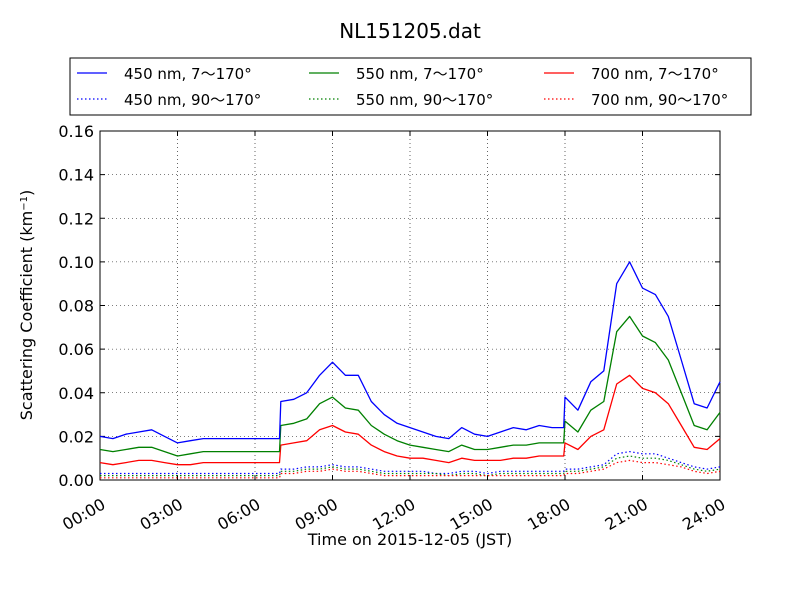 The width and height of the screenshot is (800, 600). Describe the element at coordinates (409, 539) in the screenshot. I see `x-axis-label: Time on 2015-12-05 (JST)` at that location.